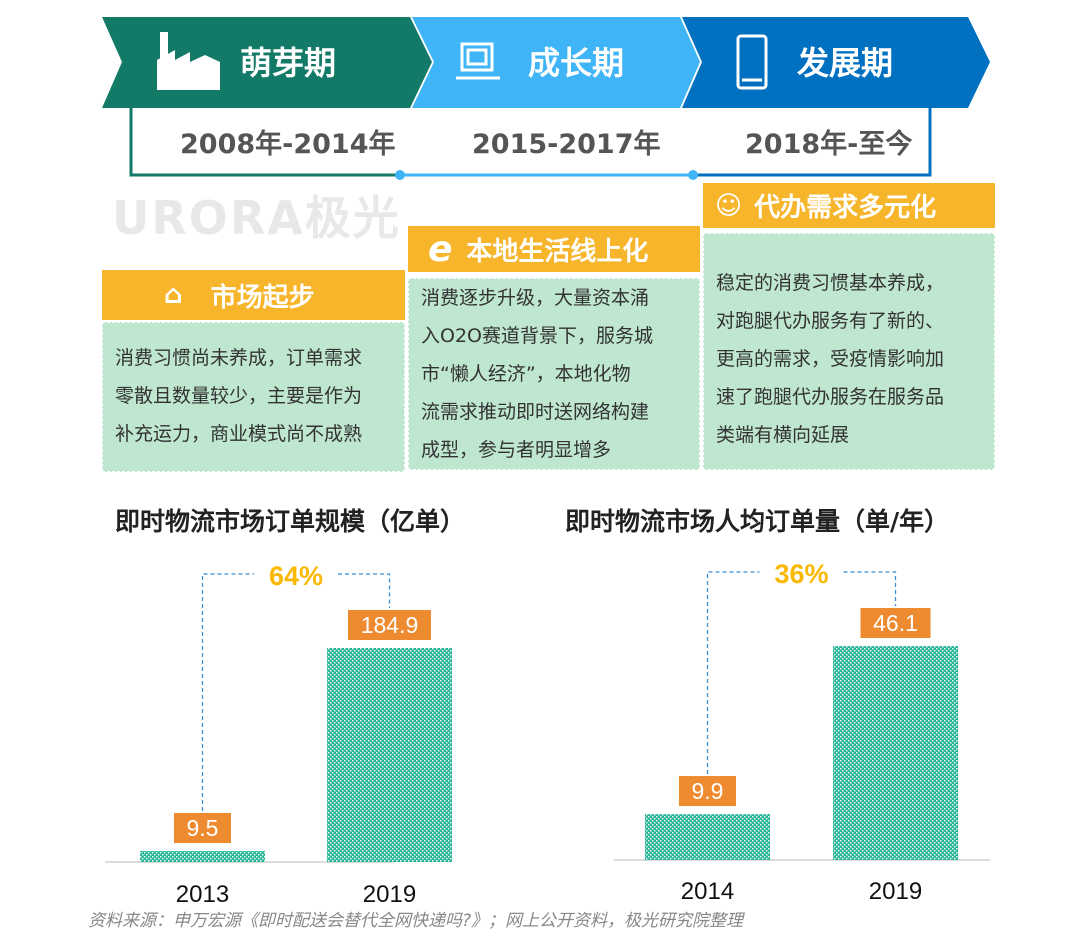 This screenshot has height=946, width=1080. I want to click on data-label: 184.9, so click(390, 625).